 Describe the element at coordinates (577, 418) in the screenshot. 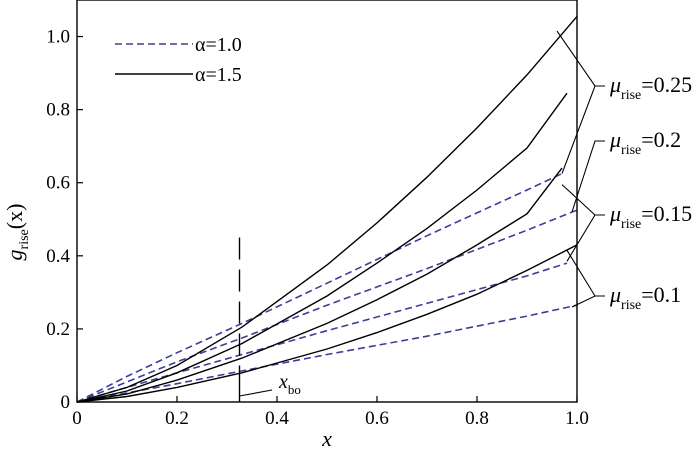

I see `x-tick-label: 1.0` at that location.